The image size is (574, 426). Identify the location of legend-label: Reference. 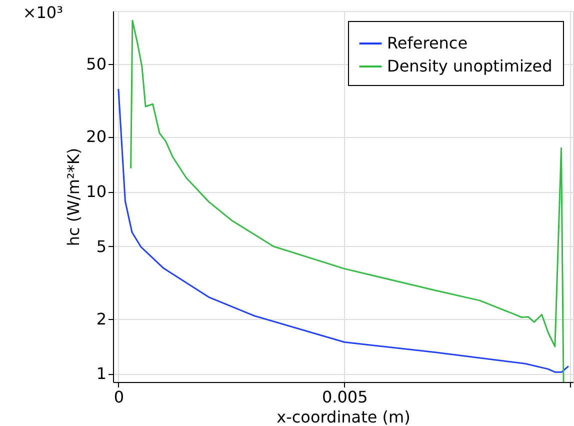
(427, 43).